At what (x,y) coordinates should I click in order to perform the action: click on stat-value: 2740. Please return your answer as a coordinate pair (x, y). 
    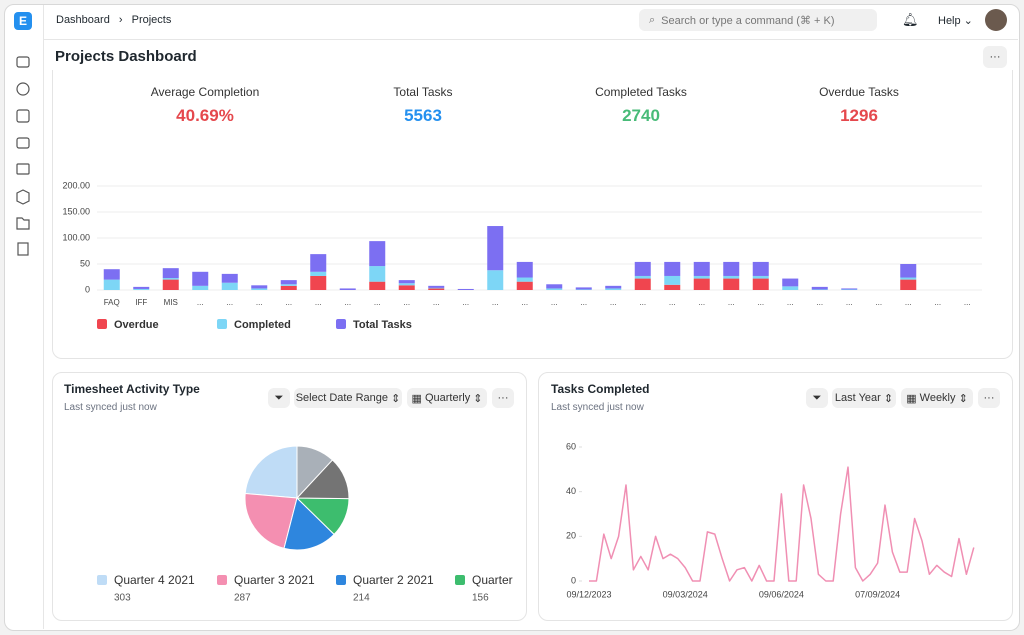
    Looking at the image, I should click on (641, 115).